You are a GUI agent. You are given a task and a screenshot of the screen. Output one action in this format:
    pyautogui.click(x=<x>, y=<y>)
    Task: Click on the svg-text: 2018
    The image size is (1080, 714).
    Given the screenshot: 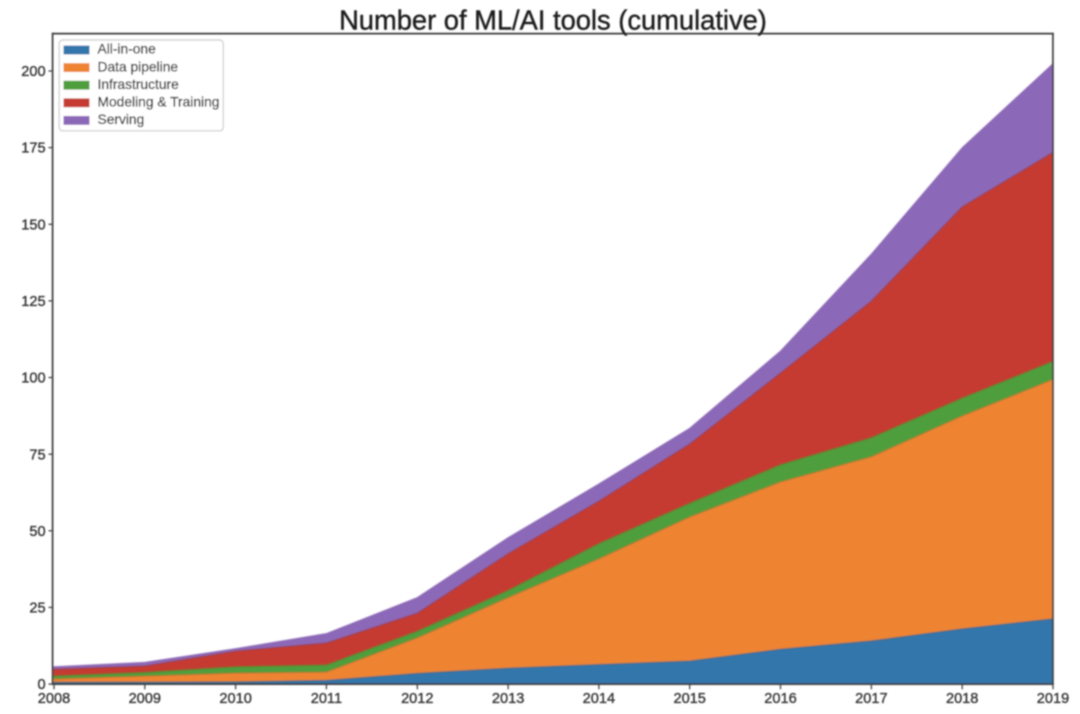 What is the action you would take?
    pyautogui.click(x=962, y=699)
    